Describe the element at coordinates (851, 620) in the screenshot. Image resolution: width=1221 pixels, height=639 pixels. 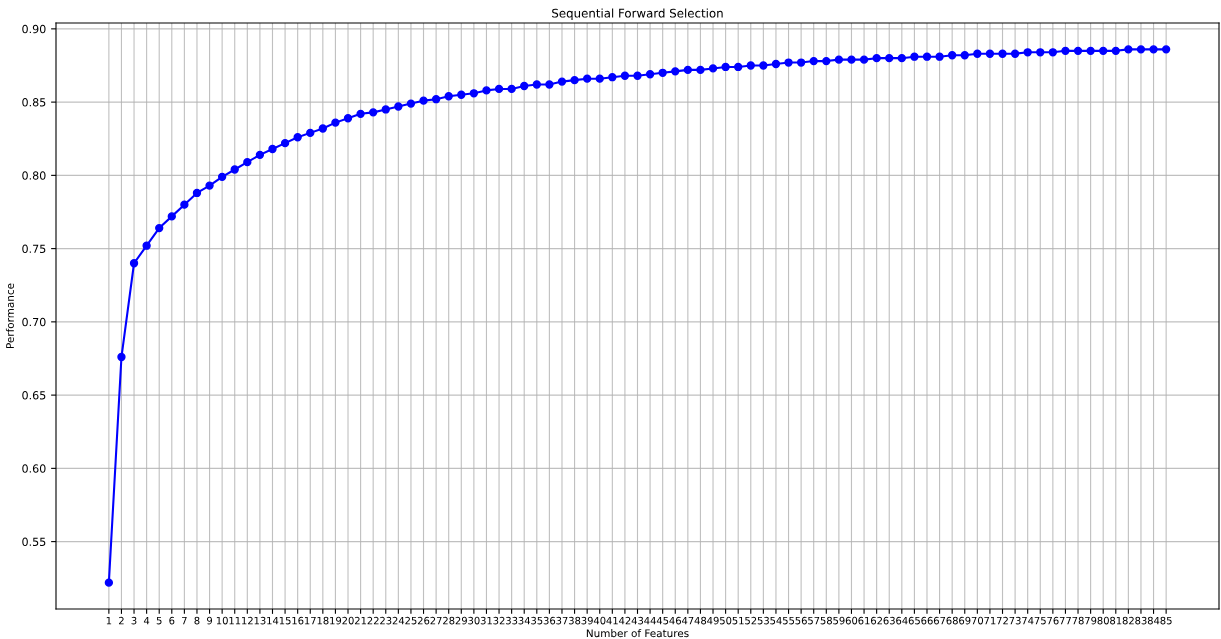
I see `x-tick-label: 60` at that location.